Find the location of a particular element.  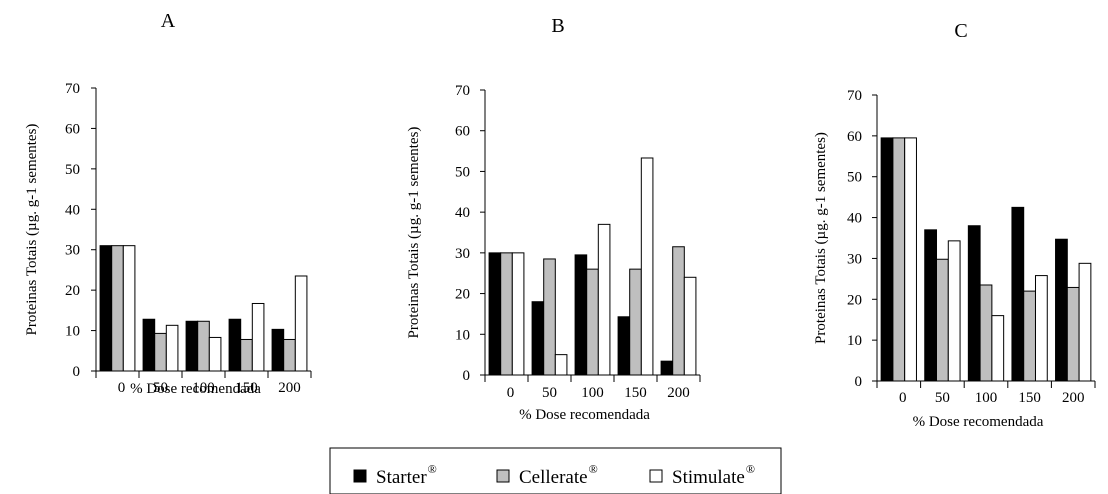

legend-label-starter: Starter is located at coordinates (401, 477).